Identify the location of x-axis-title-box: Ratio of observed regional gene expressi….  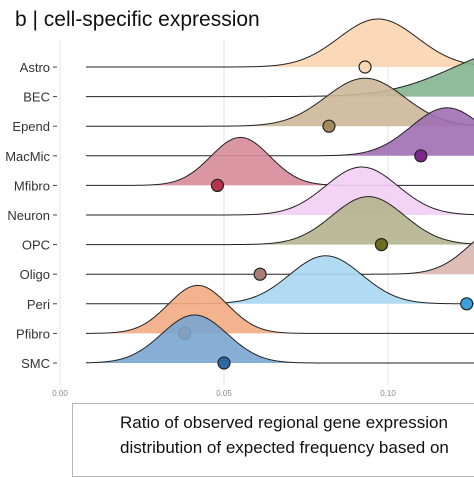
(273, 440).